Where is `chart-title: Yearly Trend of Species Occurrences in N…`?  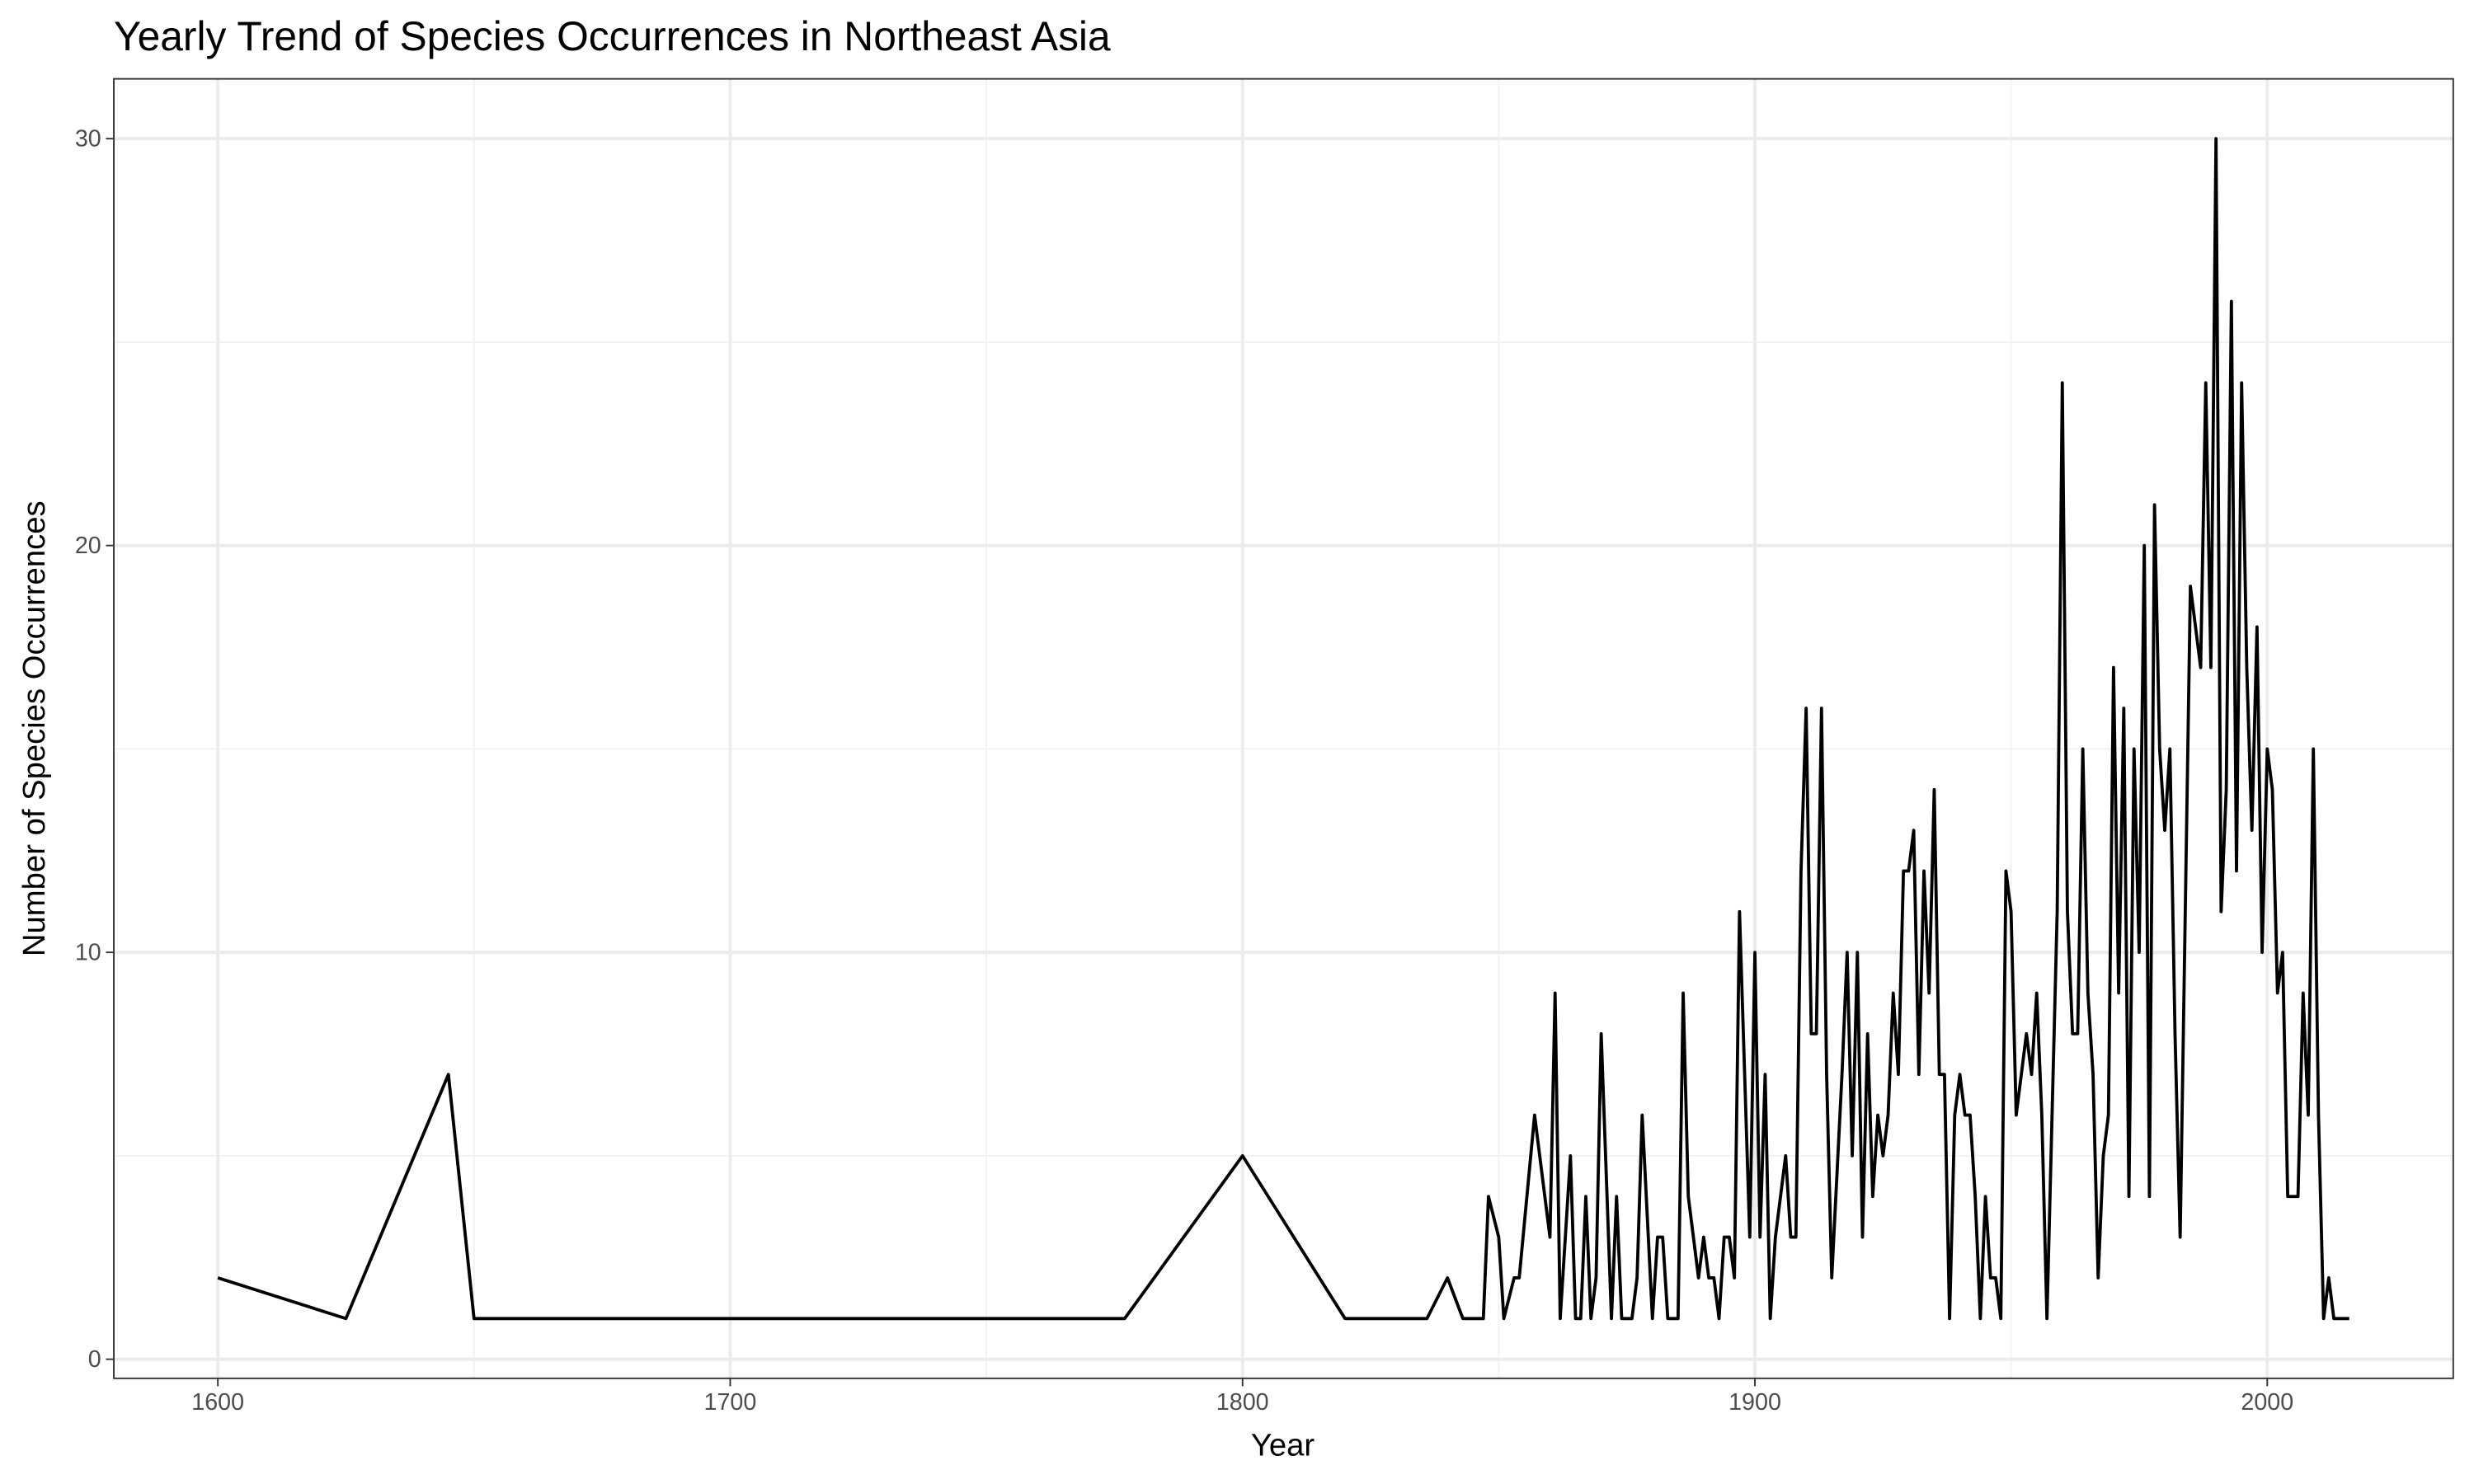
chart-title: Yearly Trend of Species Occurrences in N… is located at coordinates (612, 36).